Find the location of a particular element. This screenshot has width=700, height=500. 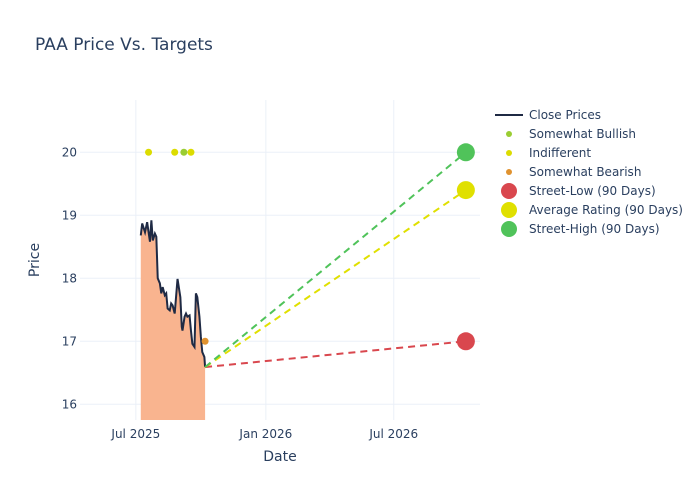

x-tick-label: Jan 2026 is located at coordinates (265, 434).